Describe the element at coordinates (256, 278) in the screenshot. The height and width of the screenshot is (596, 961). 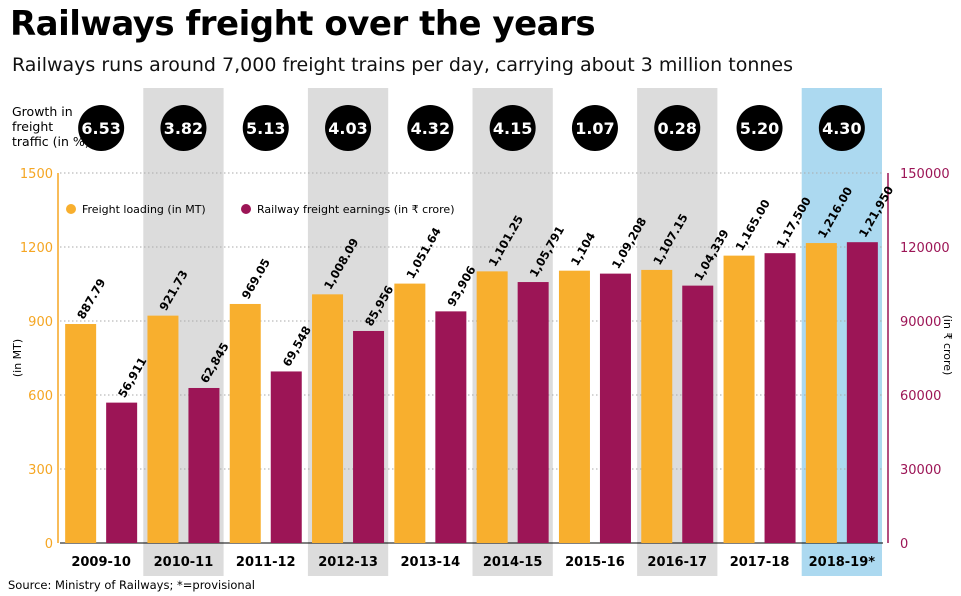
I see `bar-label-loading: 969.05` at that location.